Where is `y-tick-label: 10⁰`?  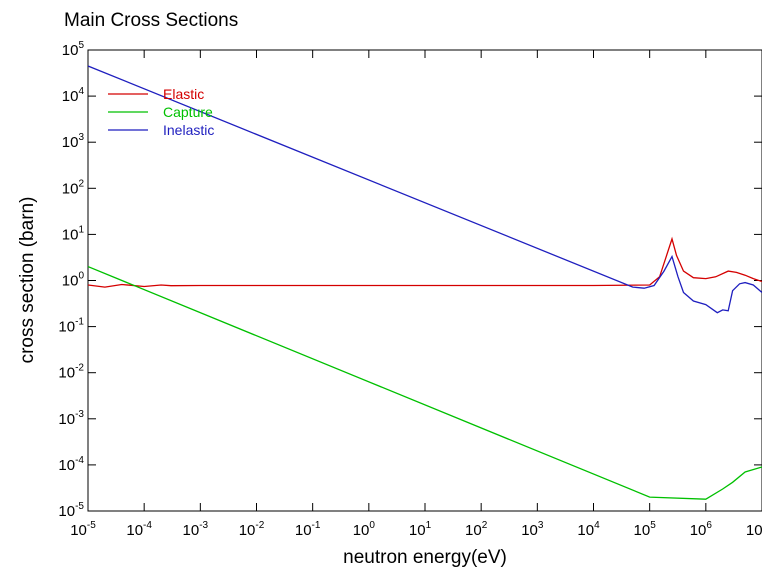 y-tick-label: 10⁰ is located at coordinates (73, 280).